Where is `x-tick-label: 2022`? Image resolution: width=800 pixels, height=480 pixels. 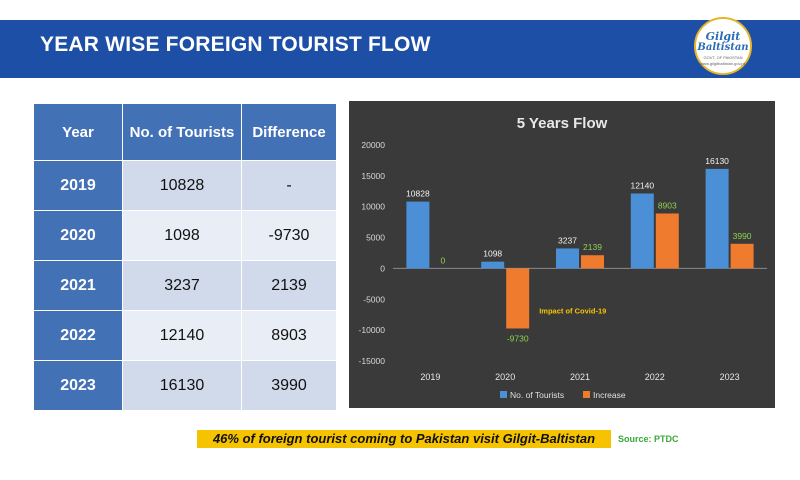 x-tick-label: 2022 is located at coordinates (655, 377).